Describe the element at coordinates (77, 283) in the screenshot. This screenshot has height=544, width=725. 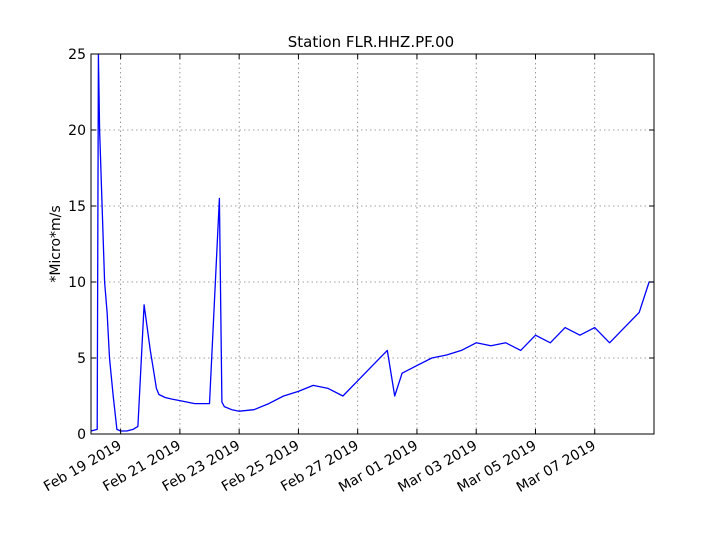
I see `y-tick-label: 10` at that location.